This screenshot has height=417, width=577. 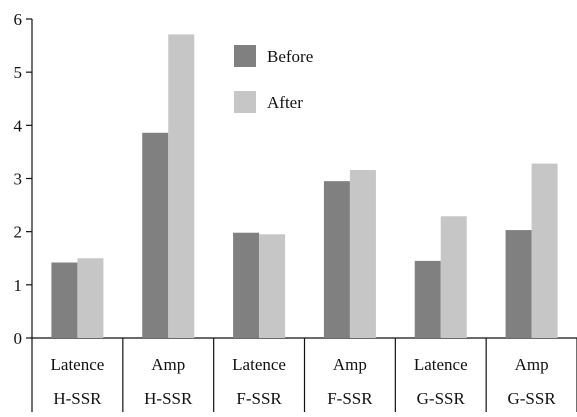 I want to click on y-tick-label: 0, so click(x=18, y=338).